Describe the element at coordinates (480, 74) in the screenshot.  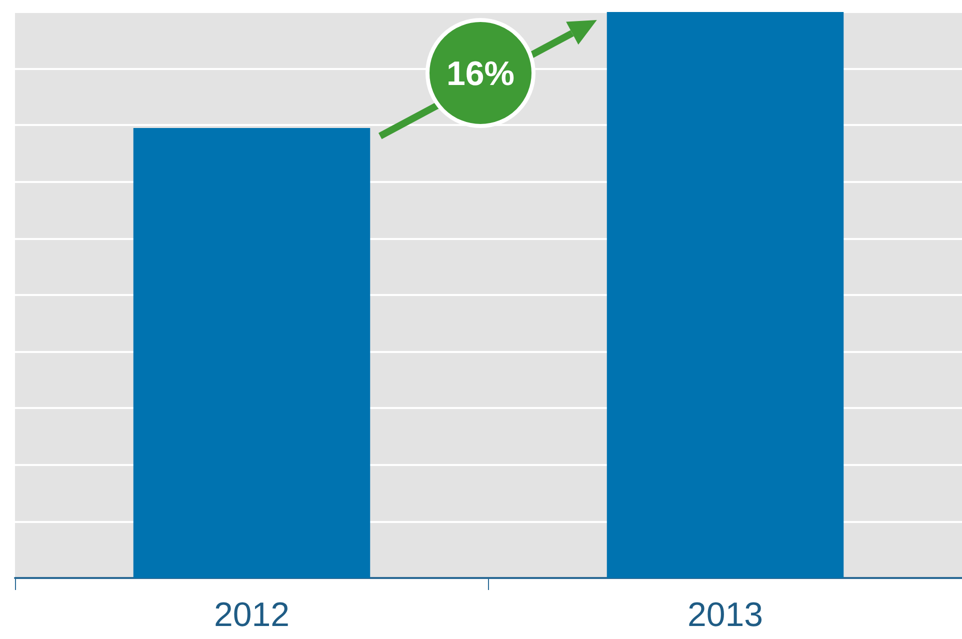
I see `annotation: 16%` at that location.